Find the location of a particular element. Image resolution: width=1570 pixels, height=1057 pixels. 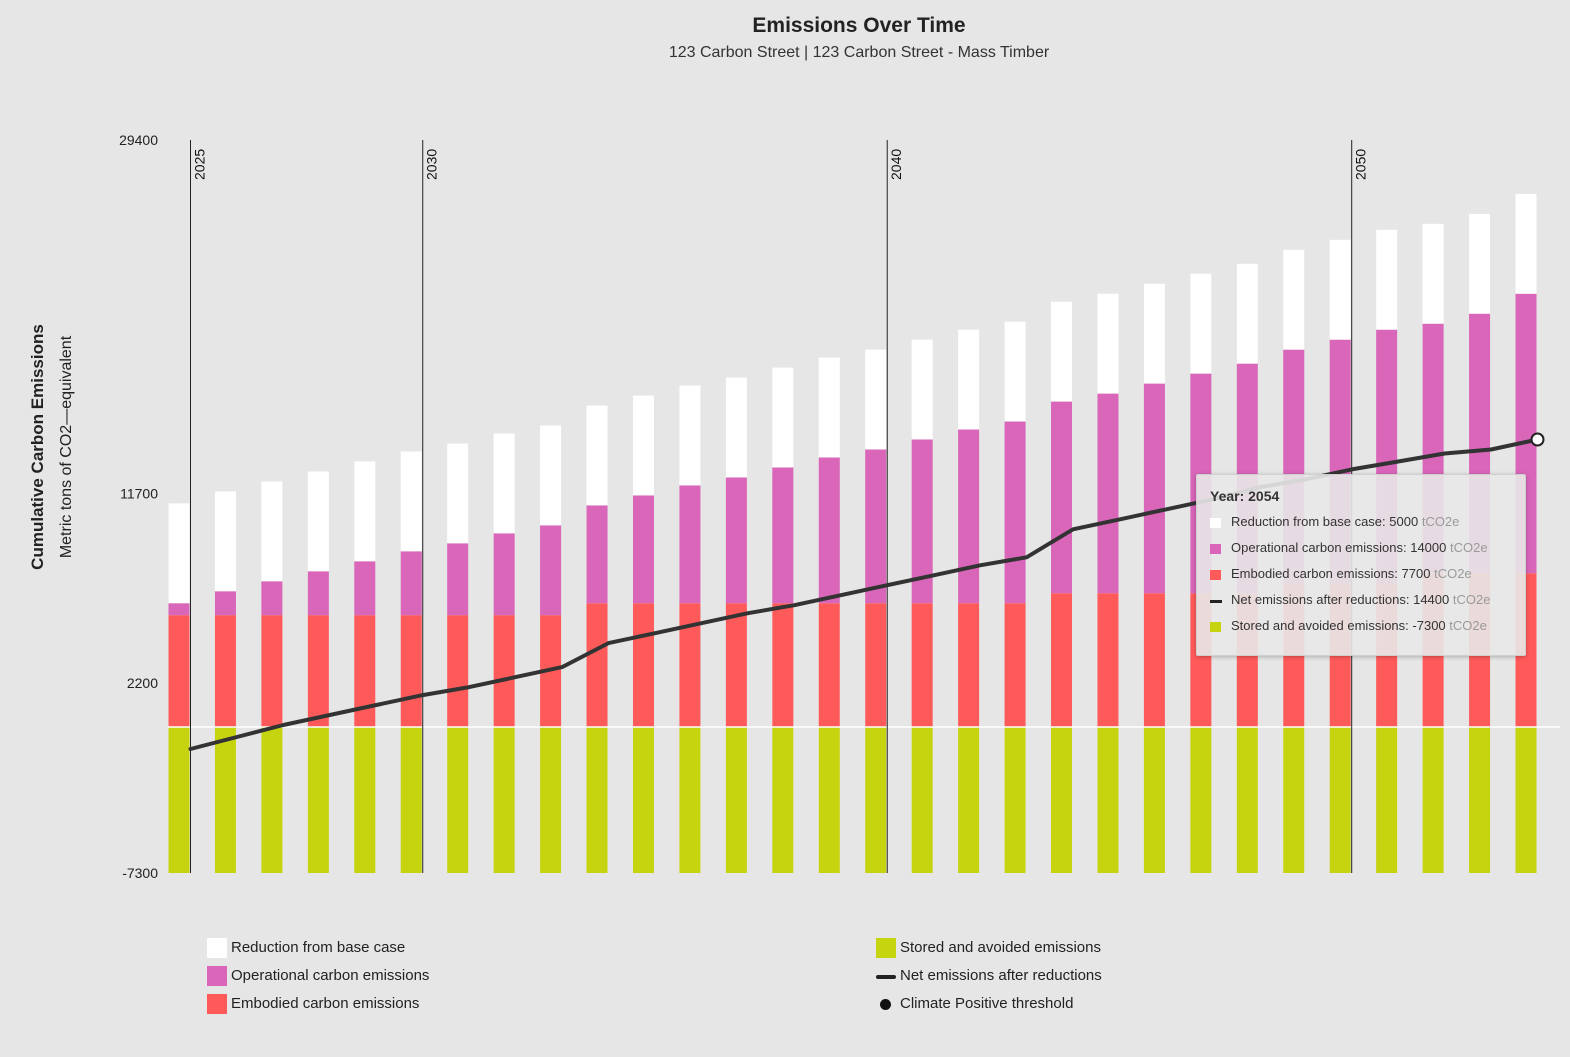

legend-line-net is located at coordinates (886, 977).